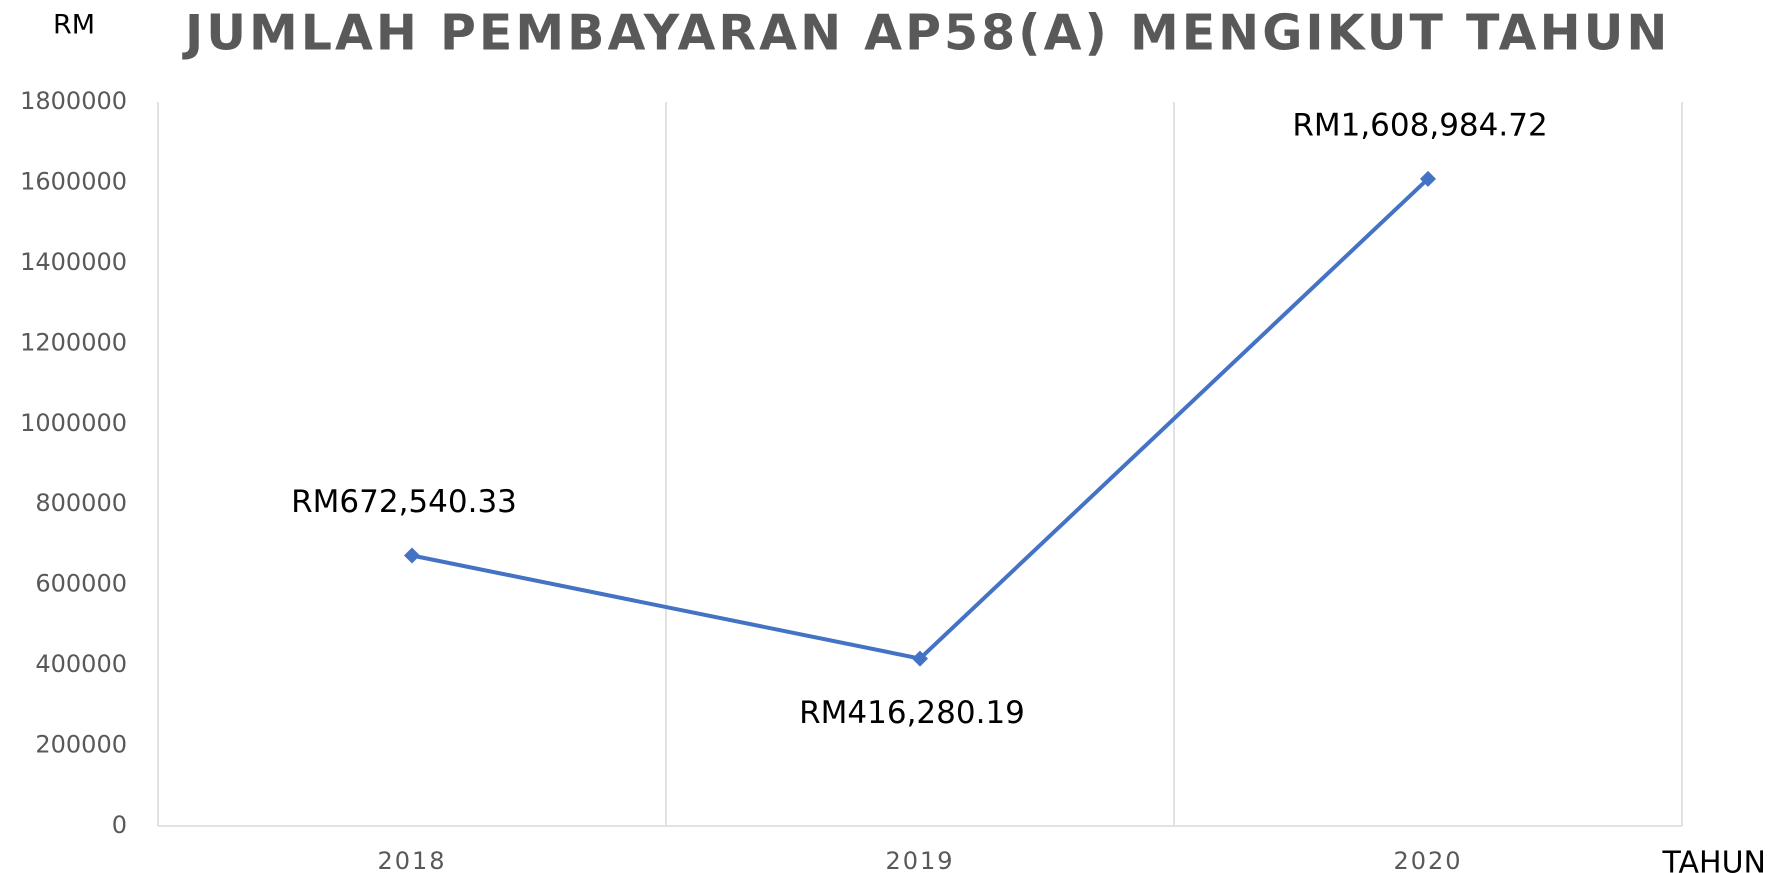 The image size is (1769, 873). What do you see at coordinates (81, 584) in the screenshot?
I see `y-tick-label: 600000` at bounding box center [81, 584].